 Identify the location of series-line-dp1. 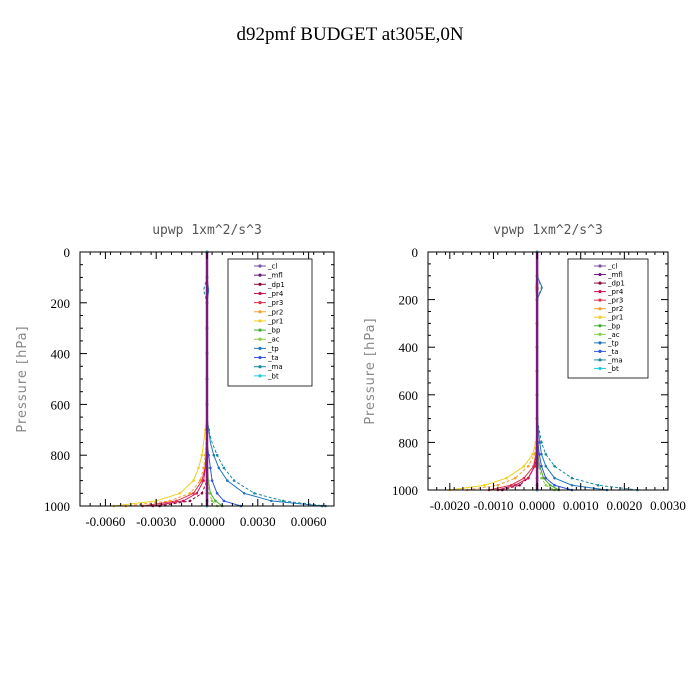
(183, 379).